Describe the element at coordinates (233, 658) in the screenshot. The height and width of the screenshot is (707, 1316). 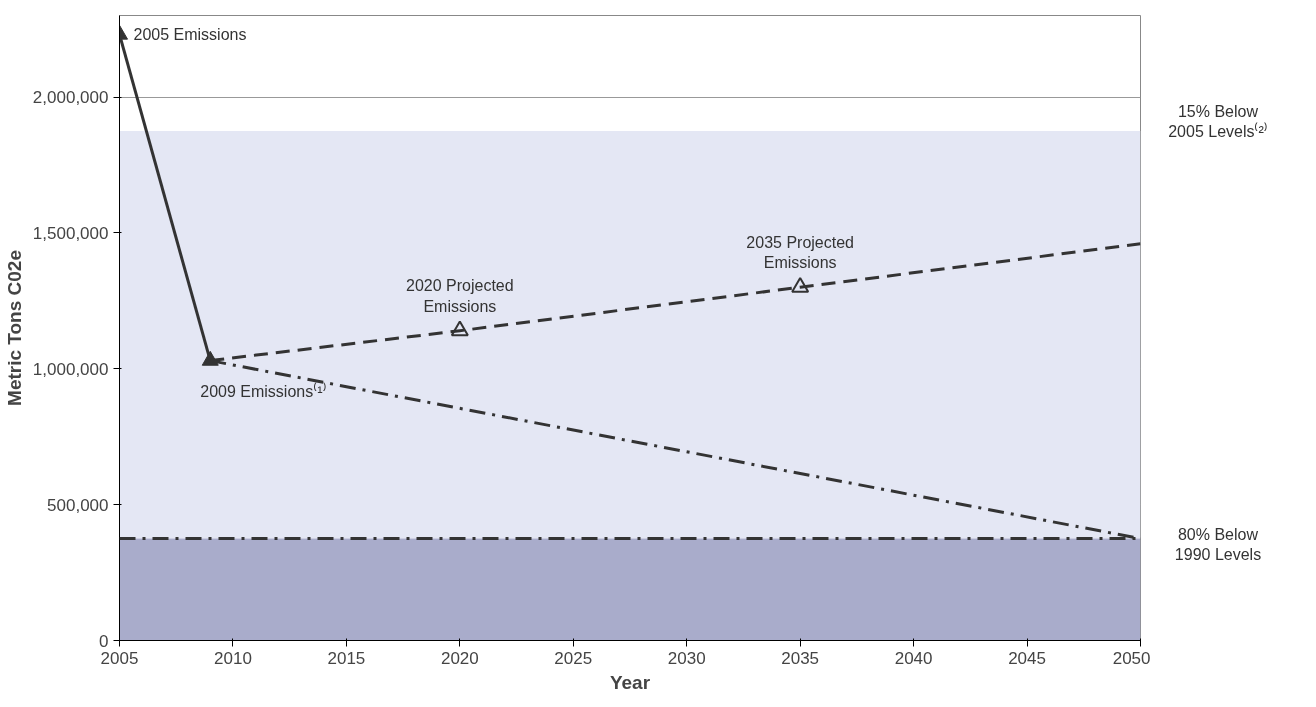
I see `x-tick-label: 2010` at that location.